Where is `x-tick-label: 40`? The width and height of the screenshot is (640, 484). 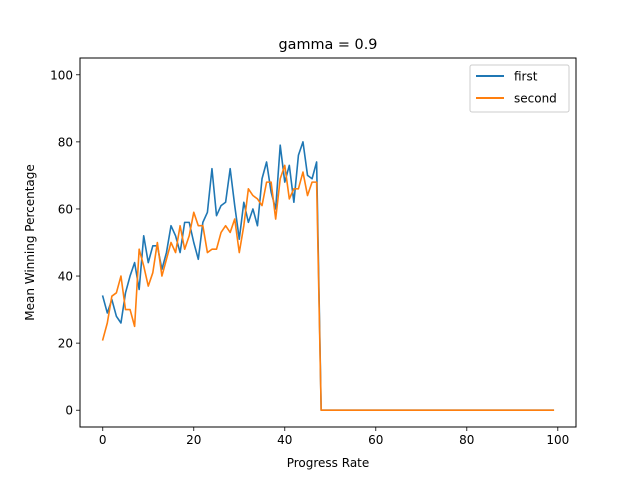
x-tick-label: 40 is located at coordinates (284, 440).